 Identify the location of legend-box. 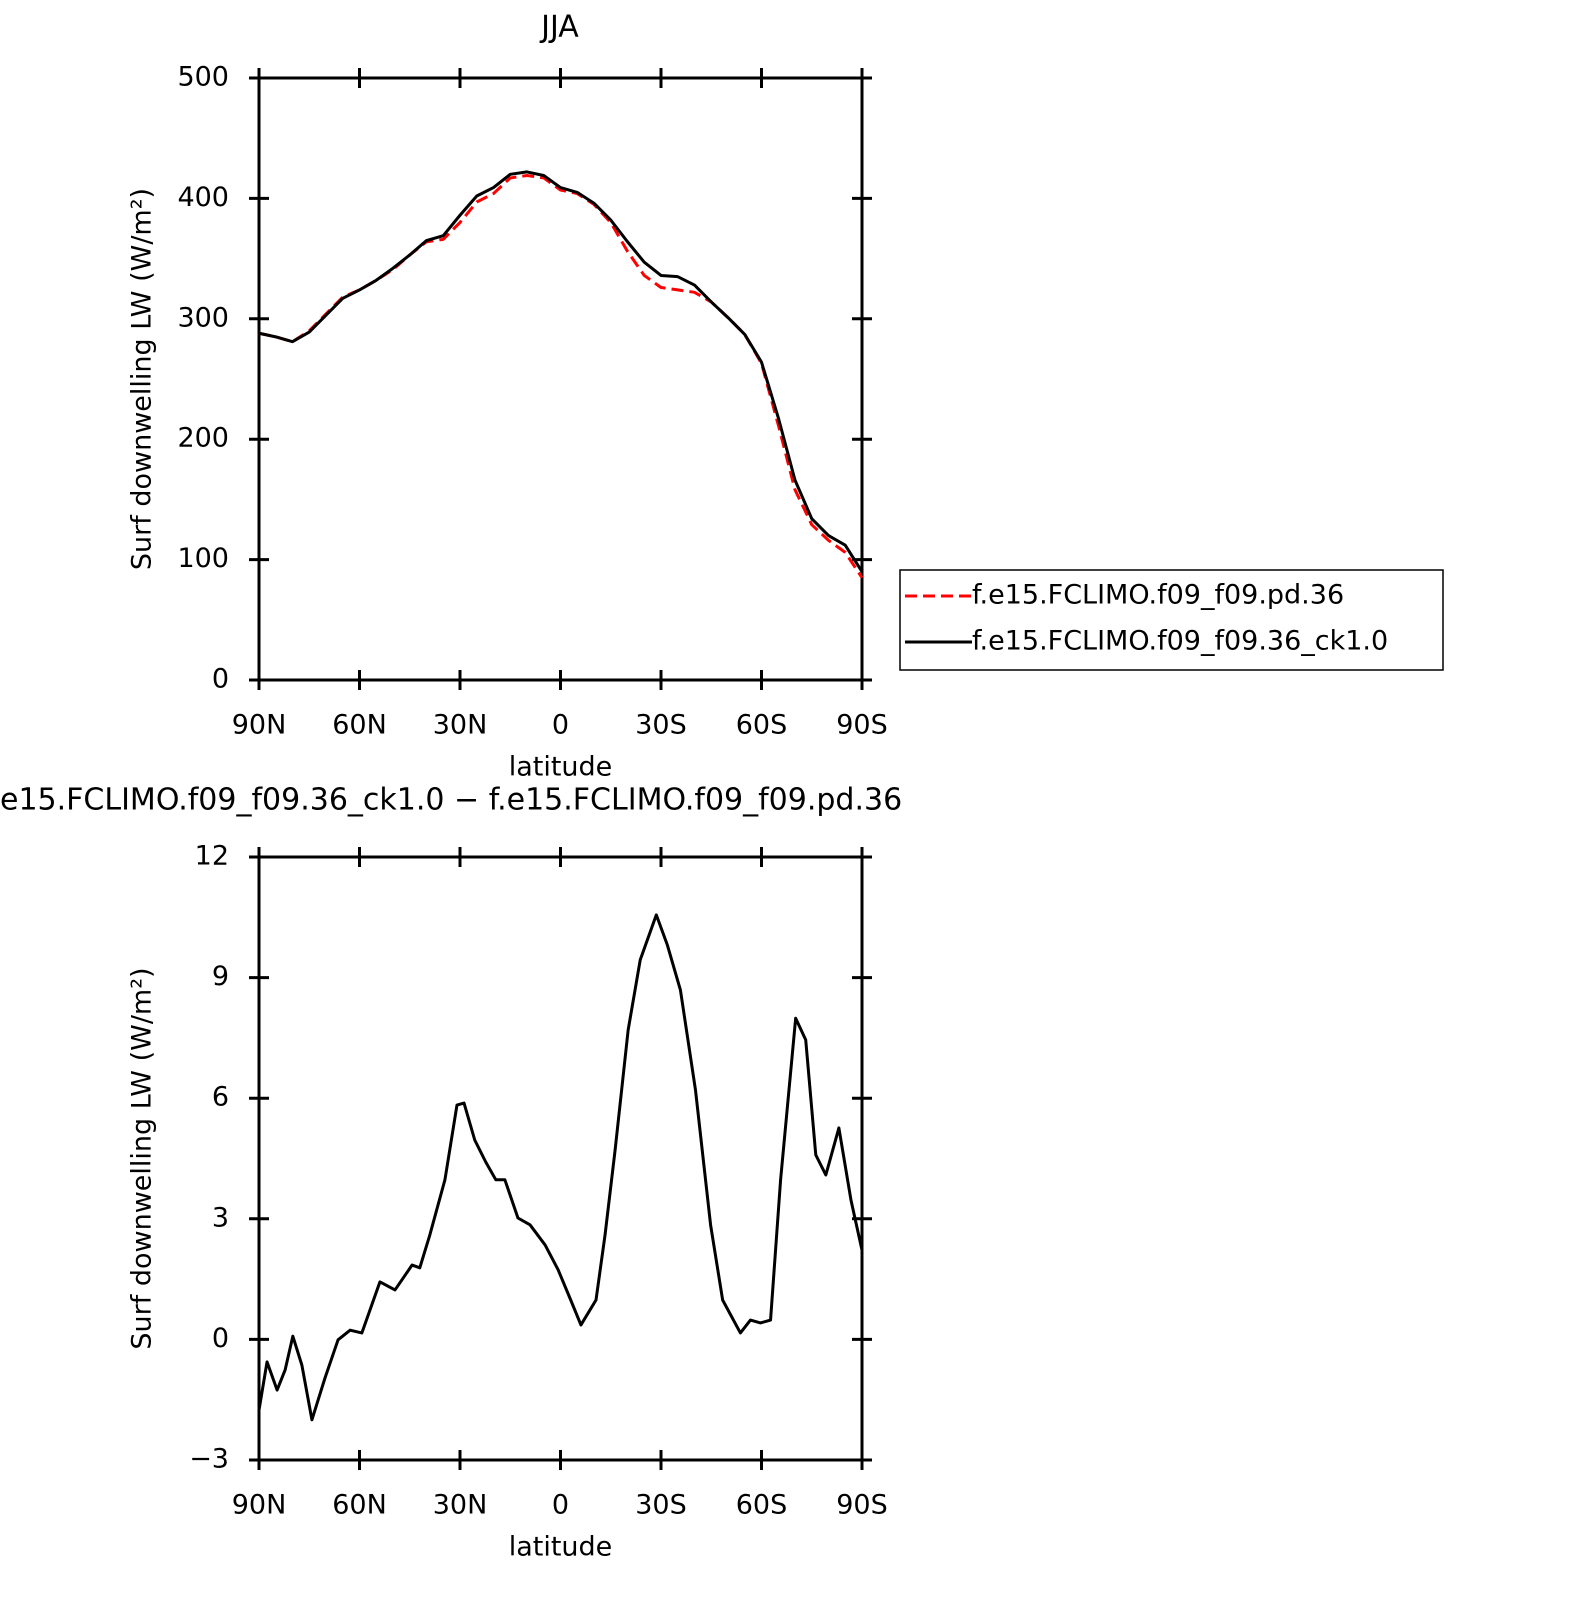
(1171, 620).